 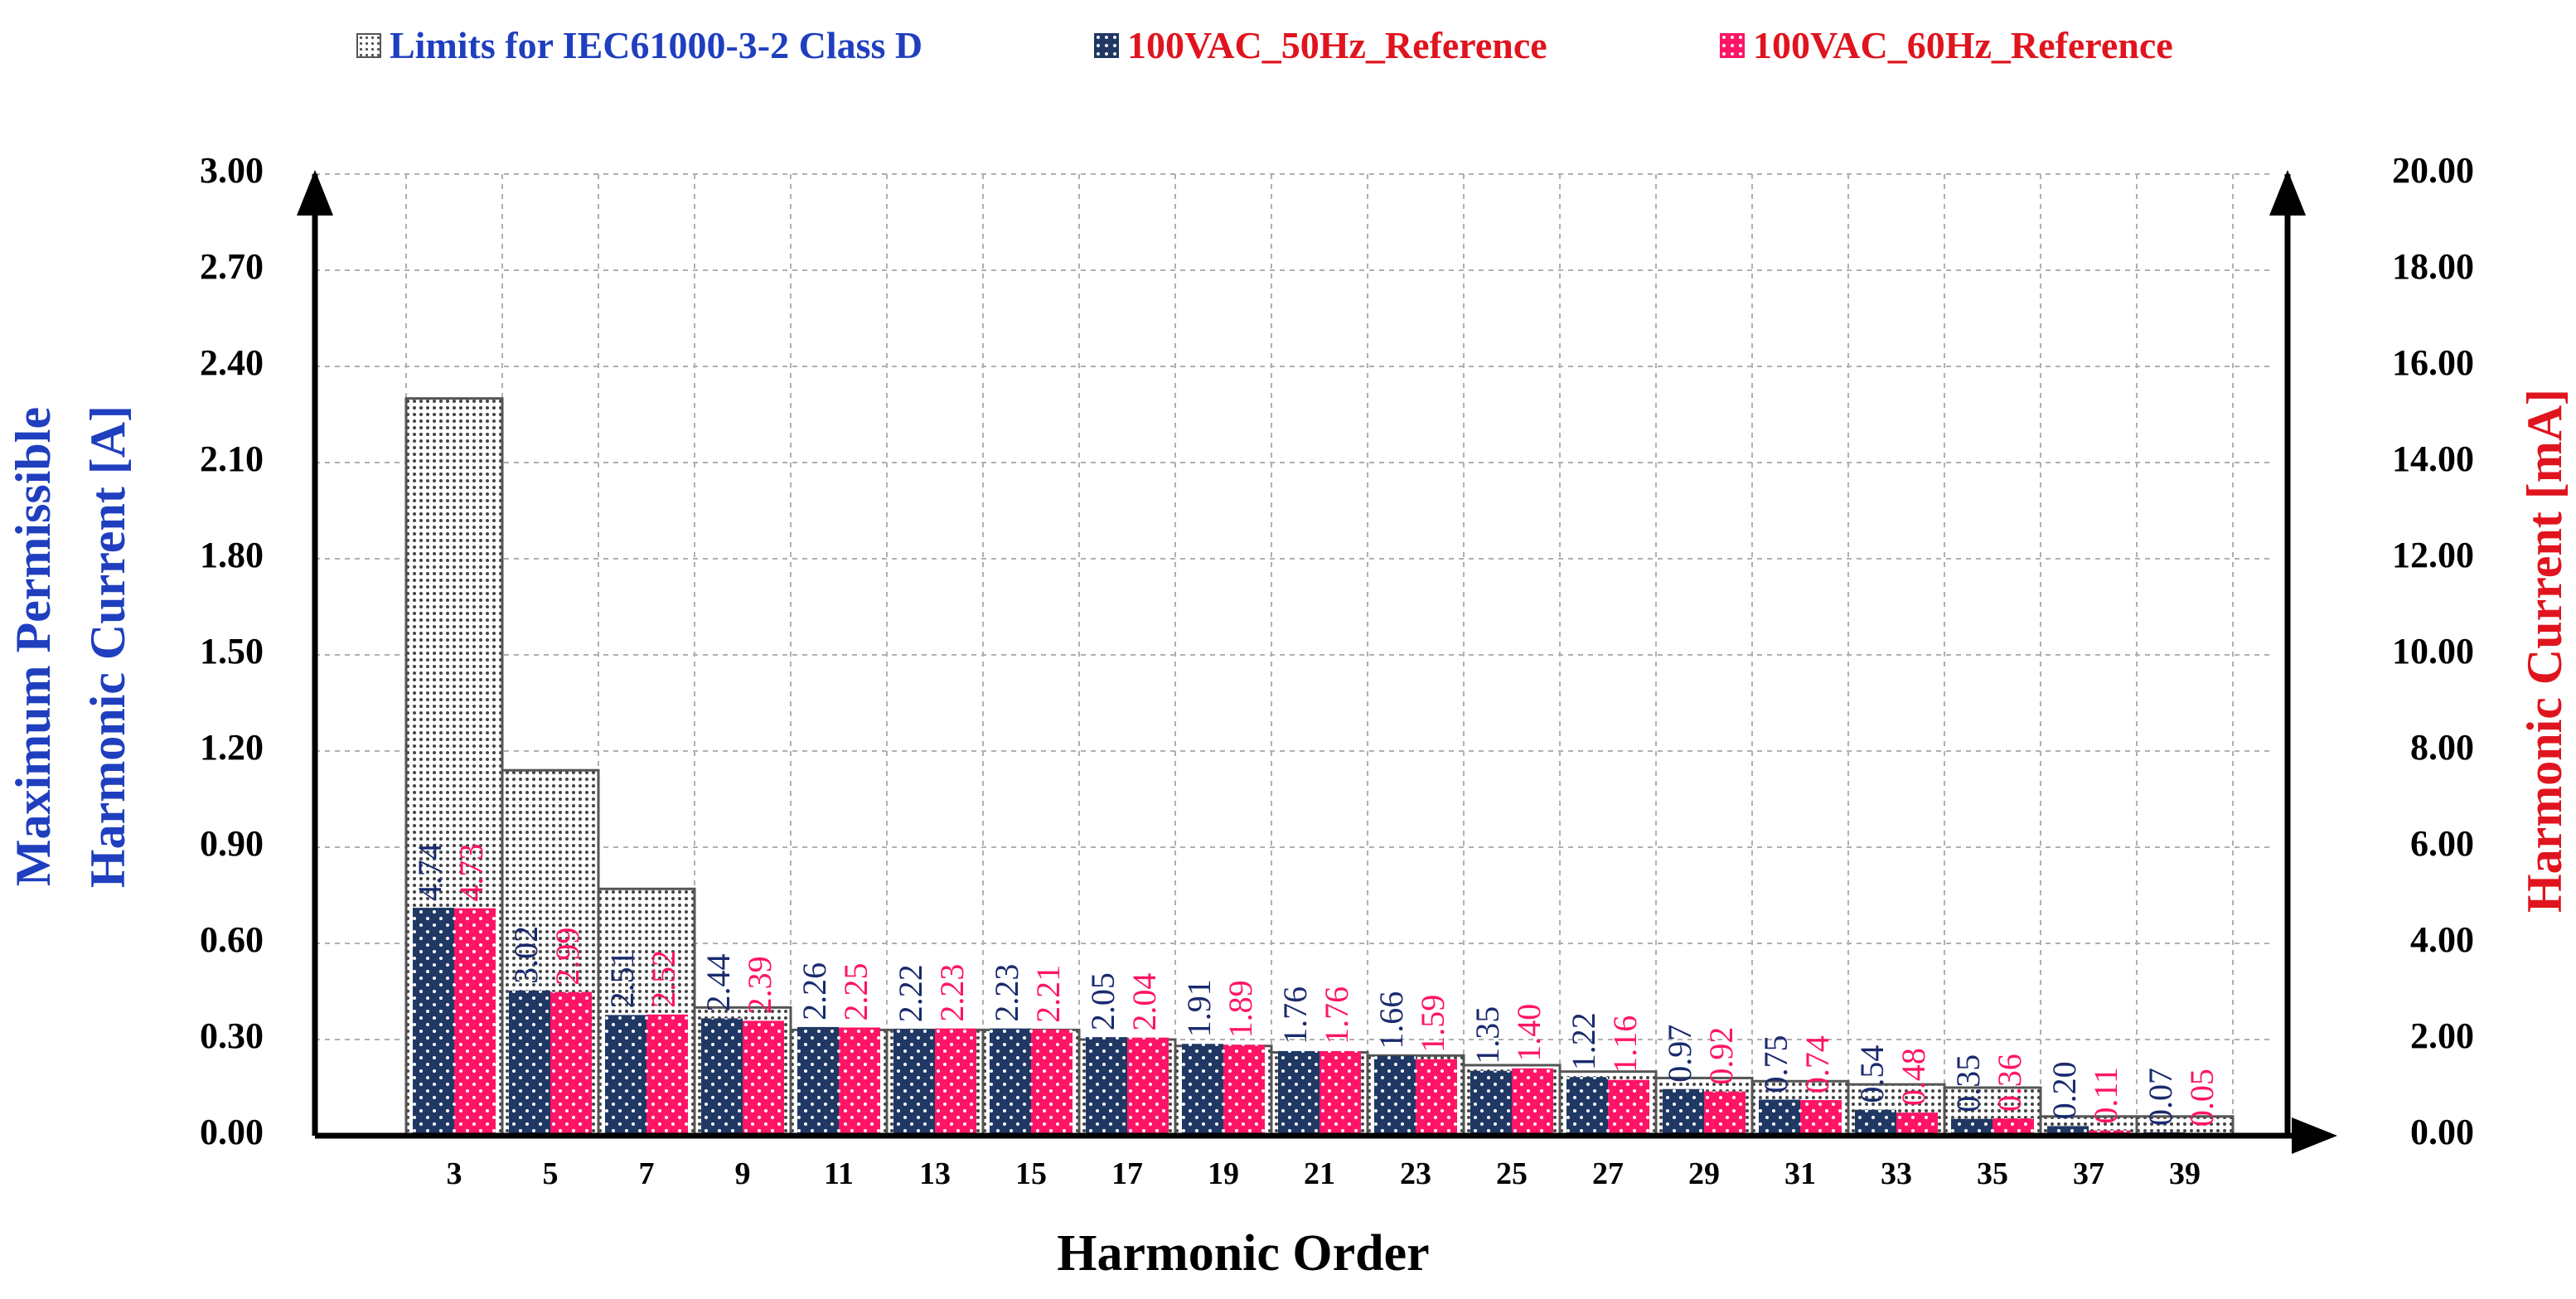 What do you see at coordinates (911, 993) in the screenshot?
I see `data-label-50hz: 2.22` at bounding box center [911, 993].